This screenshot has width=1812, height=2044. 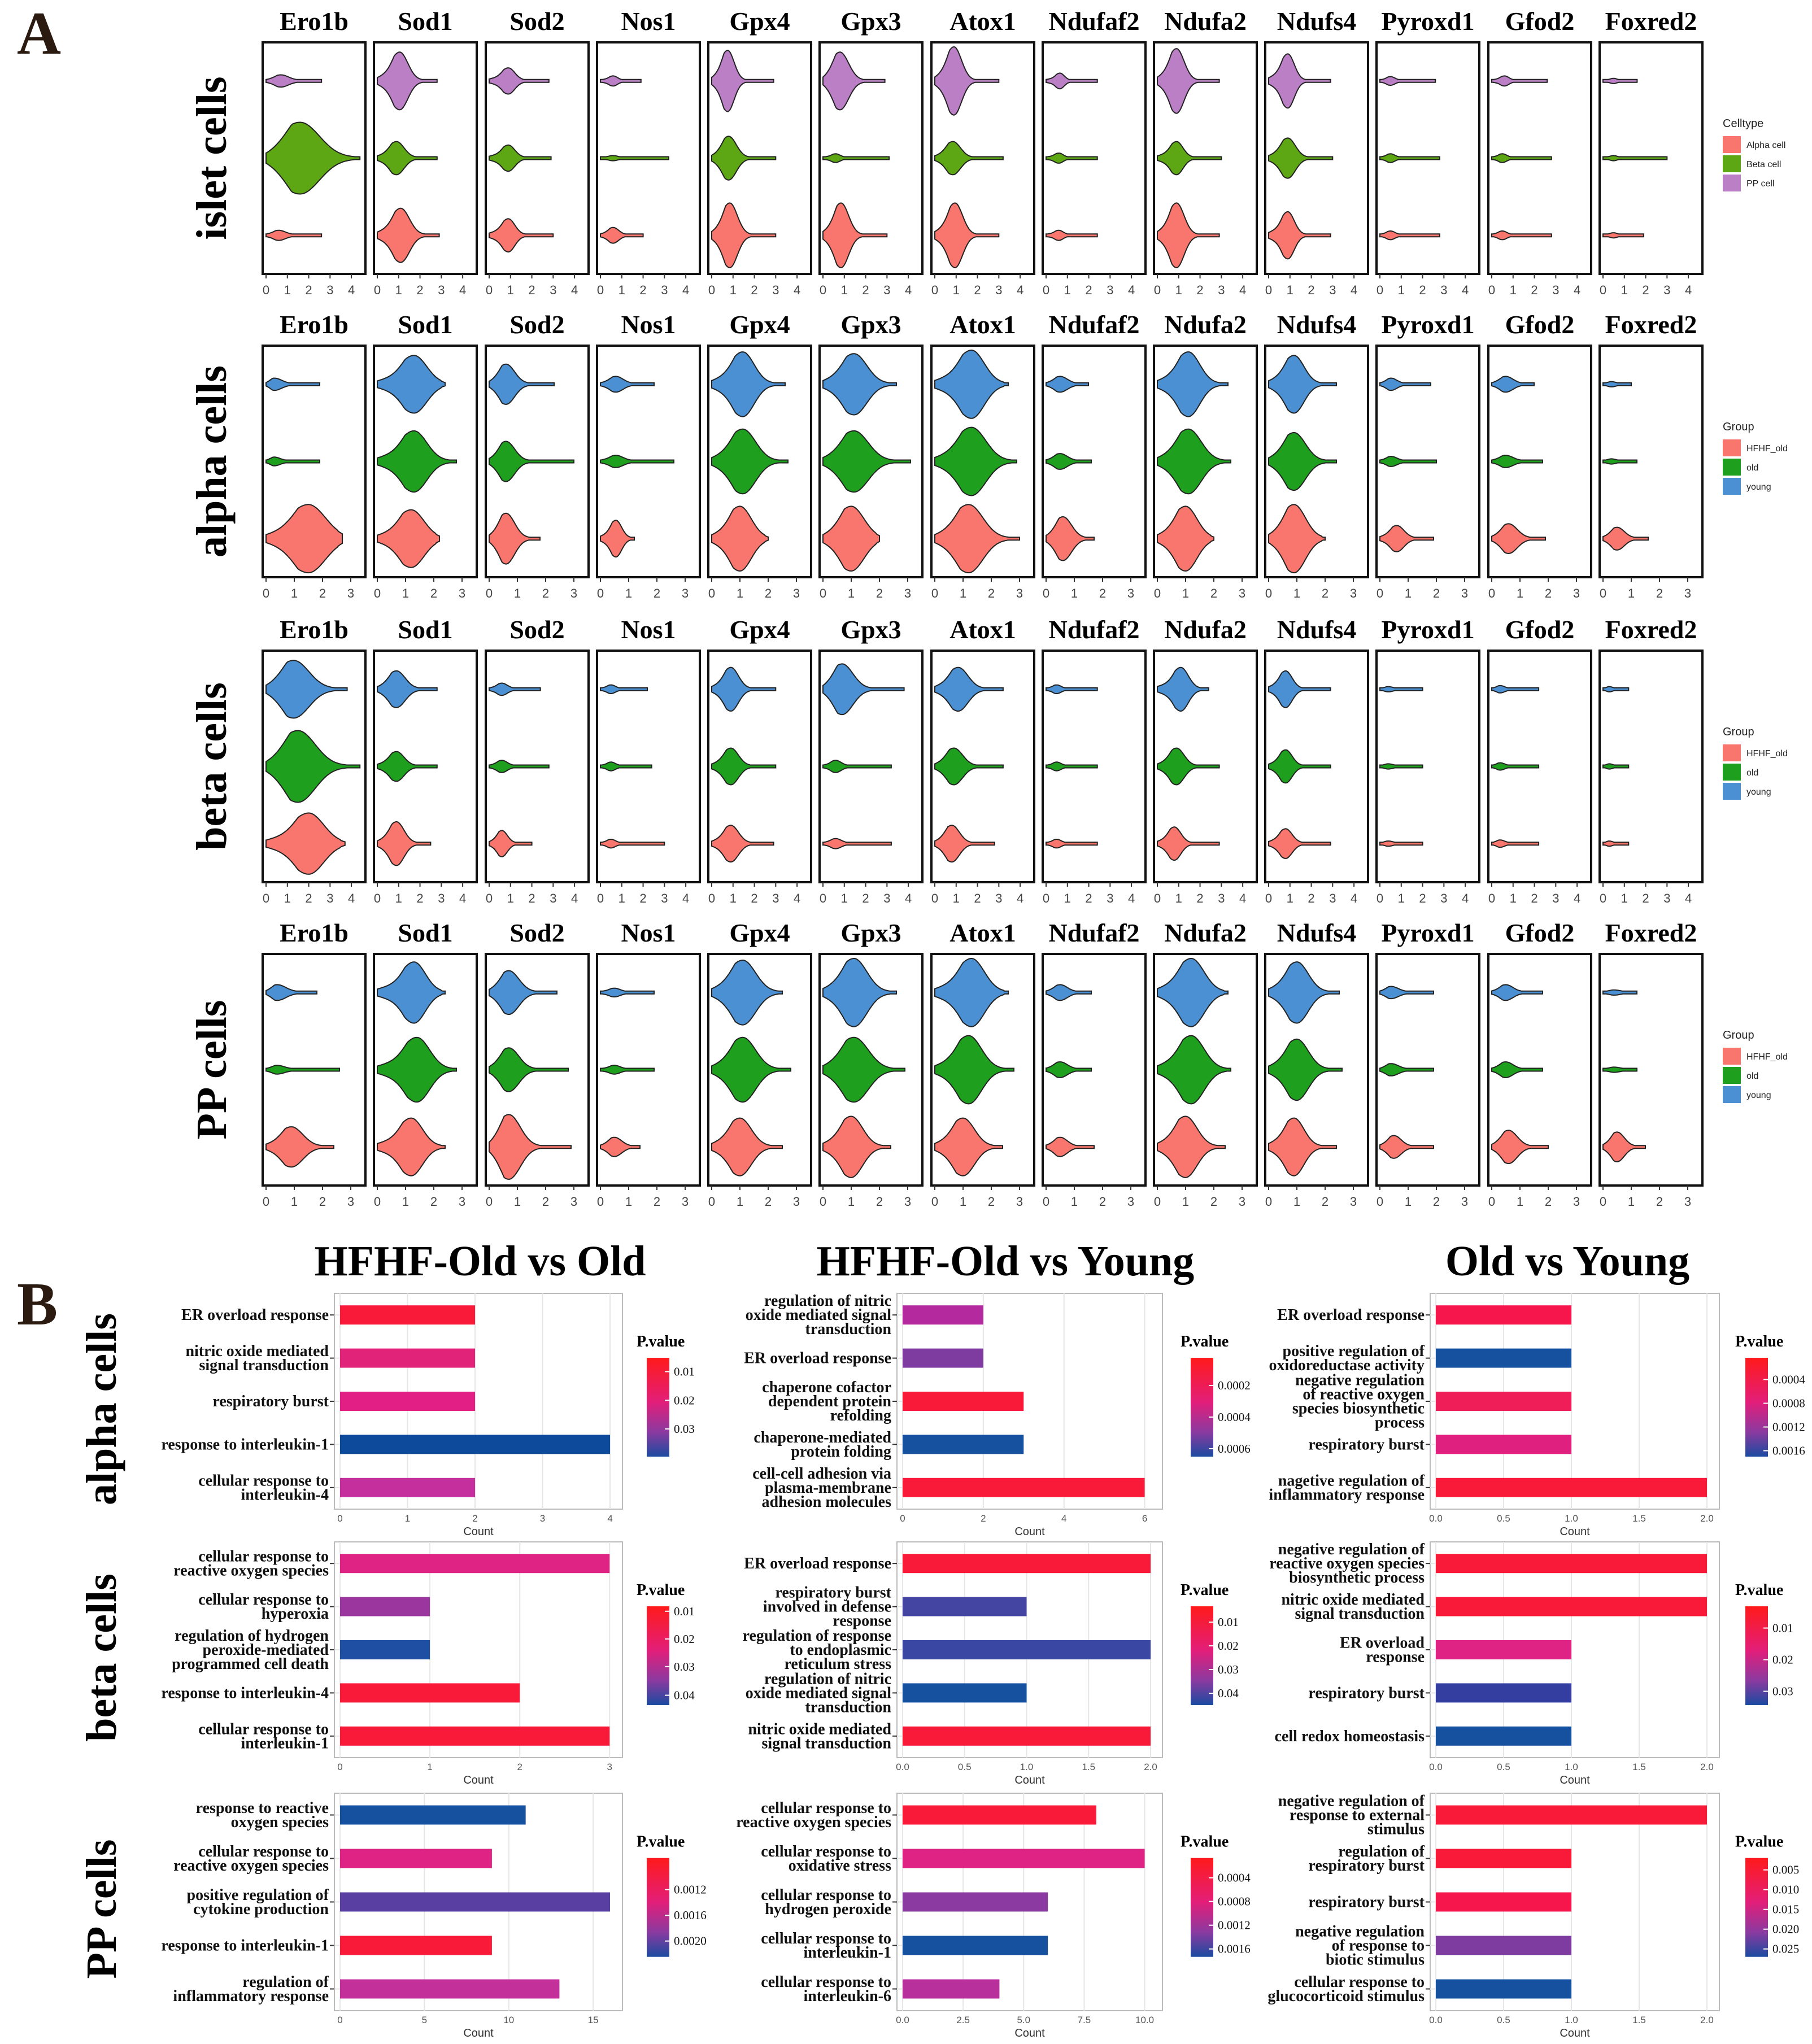 What do you see at coordinates (1353, 1600) in the screenshot?
I see `category-label: nitric oxide mediated` at bounding box center [1353, 1600].